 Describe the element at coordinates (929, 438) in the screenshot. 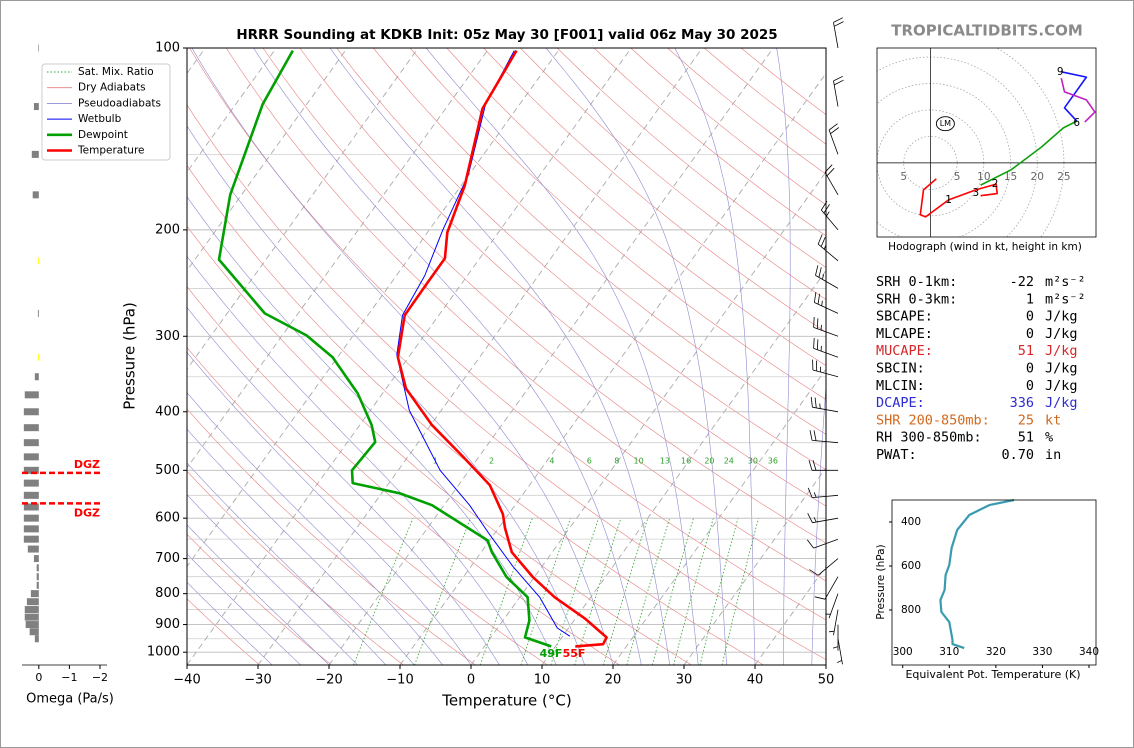

I see `stat-label: RH 300-850mb:` at that location.